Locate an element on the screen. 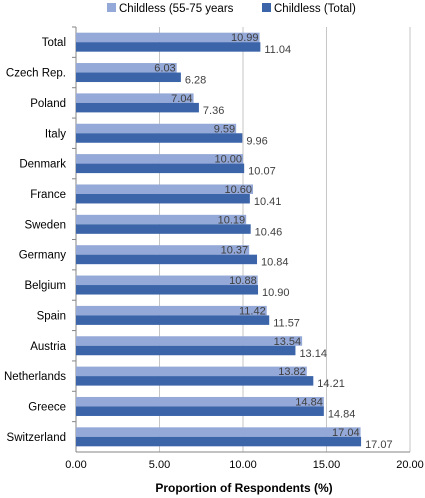 The height and width of the screenshot is (498, 425). data-label-childless-total: 11.04 is located at coordinates (277, 50).